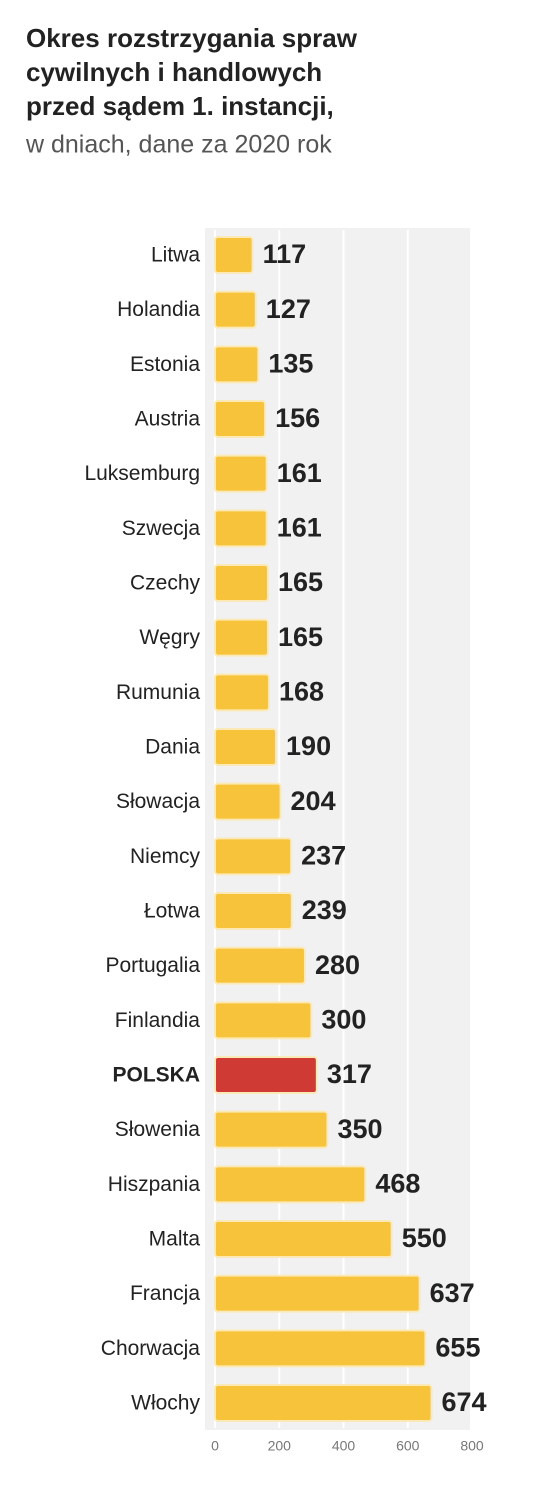 Image resolution: width=536 pixels, height=1491 pixels. Describe the element at coordinates (344, 1446) in the screenshot. I see `x-tick-label: 400` at that location.